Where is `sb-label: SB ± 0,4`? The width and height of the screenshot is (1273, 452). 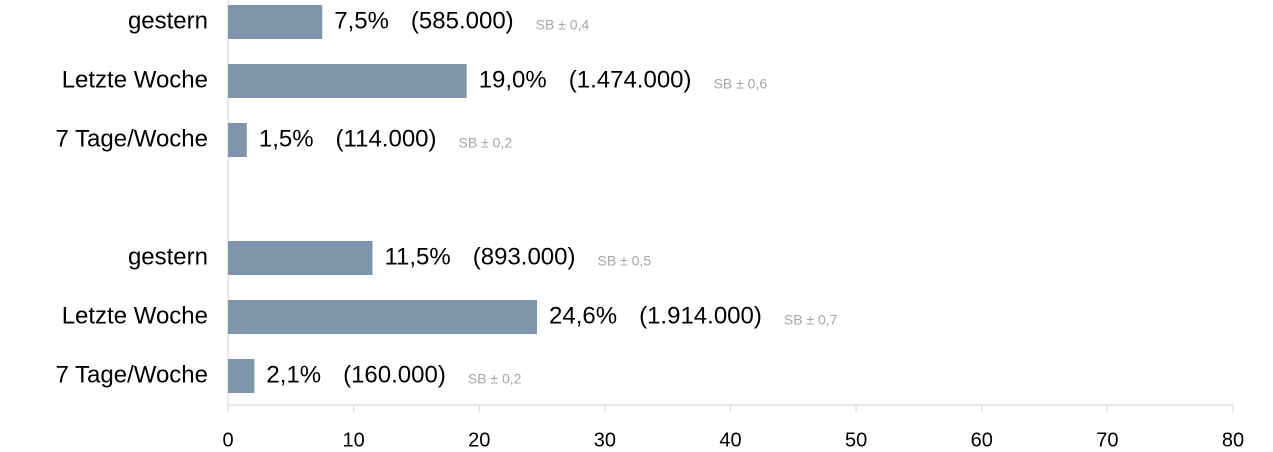
sb-label: SB ± 0,4 is located at coordinates (563, 25).